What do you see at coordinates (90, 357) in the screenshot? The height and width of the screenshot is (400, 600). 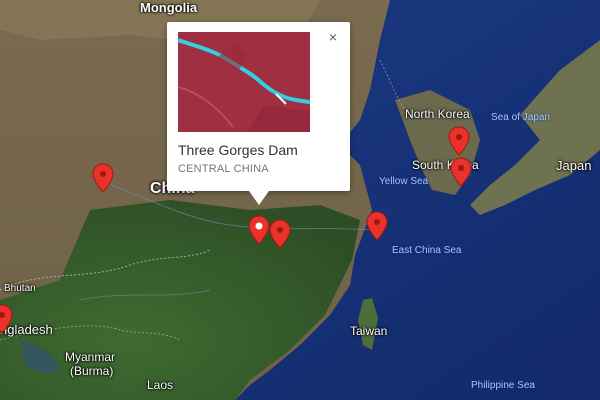 I see `label-myanmar: Myanmar` at bounding box center [90, 357].